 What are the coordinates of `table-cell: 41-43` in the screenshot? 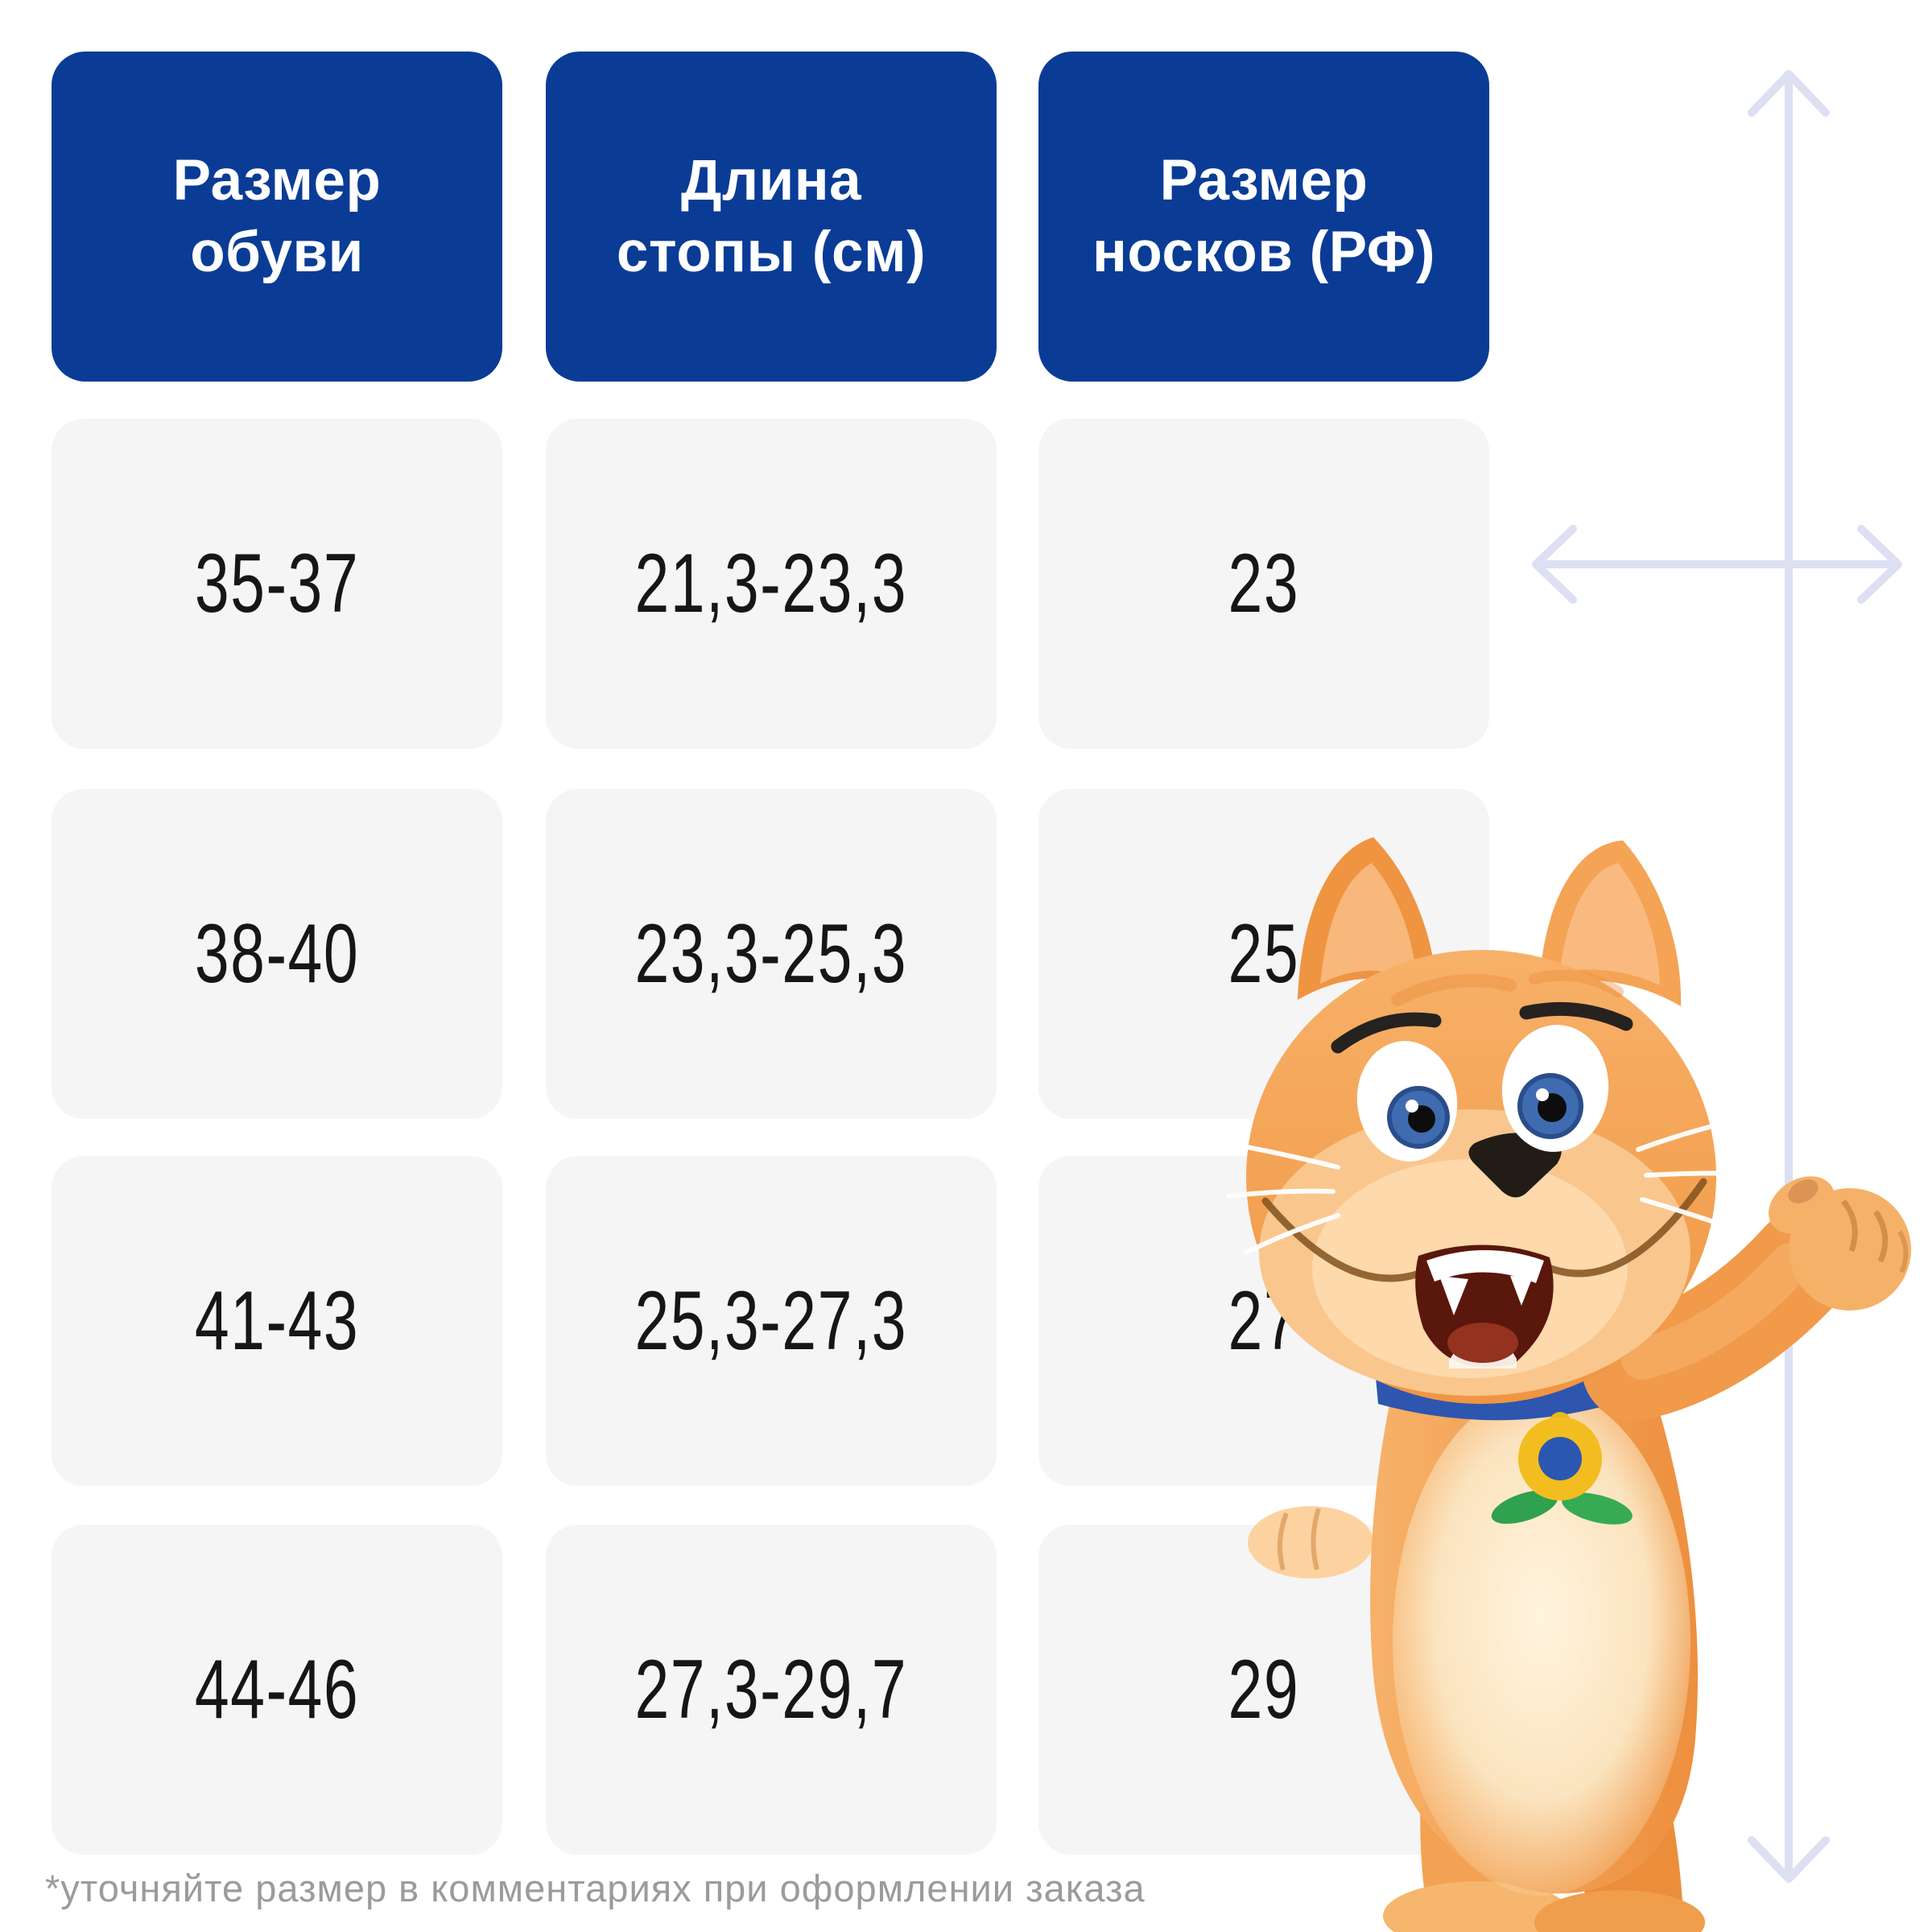 It's located at (277, 1321).